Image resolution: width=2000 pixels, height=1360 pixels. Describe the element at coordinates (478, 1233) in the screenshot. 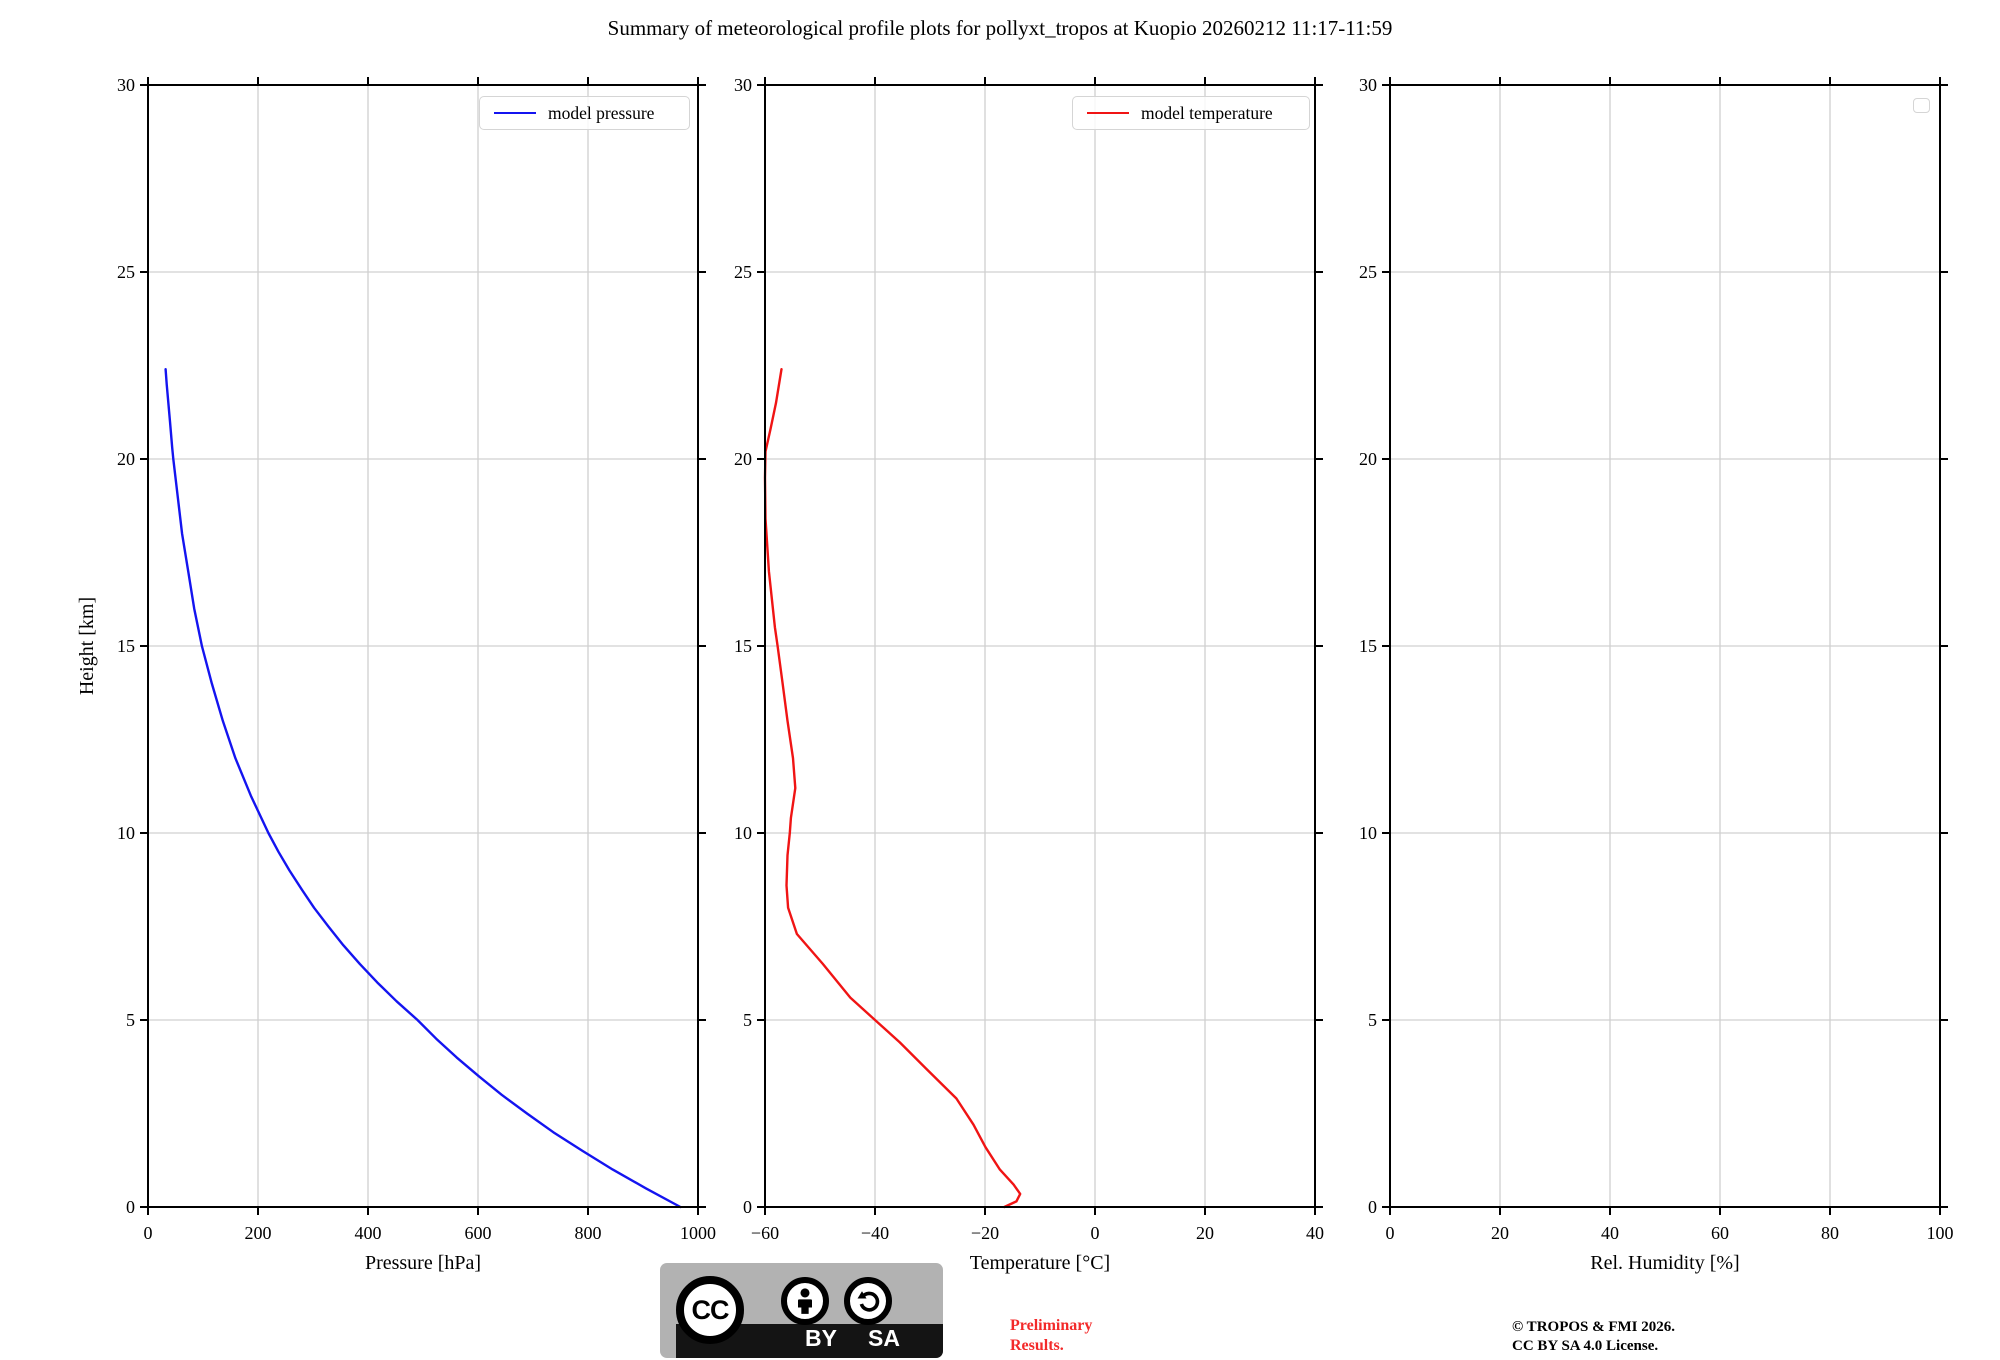

I see `svg-text: 600` at that location.